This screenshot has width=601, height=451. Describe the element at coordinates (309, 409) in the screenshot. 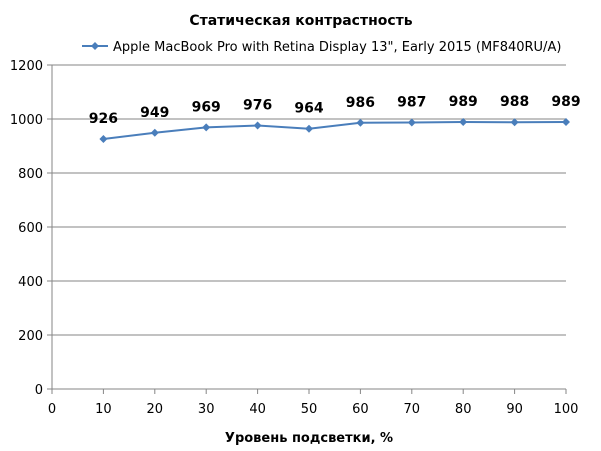

I see `x-tick-label: 50` at that location.